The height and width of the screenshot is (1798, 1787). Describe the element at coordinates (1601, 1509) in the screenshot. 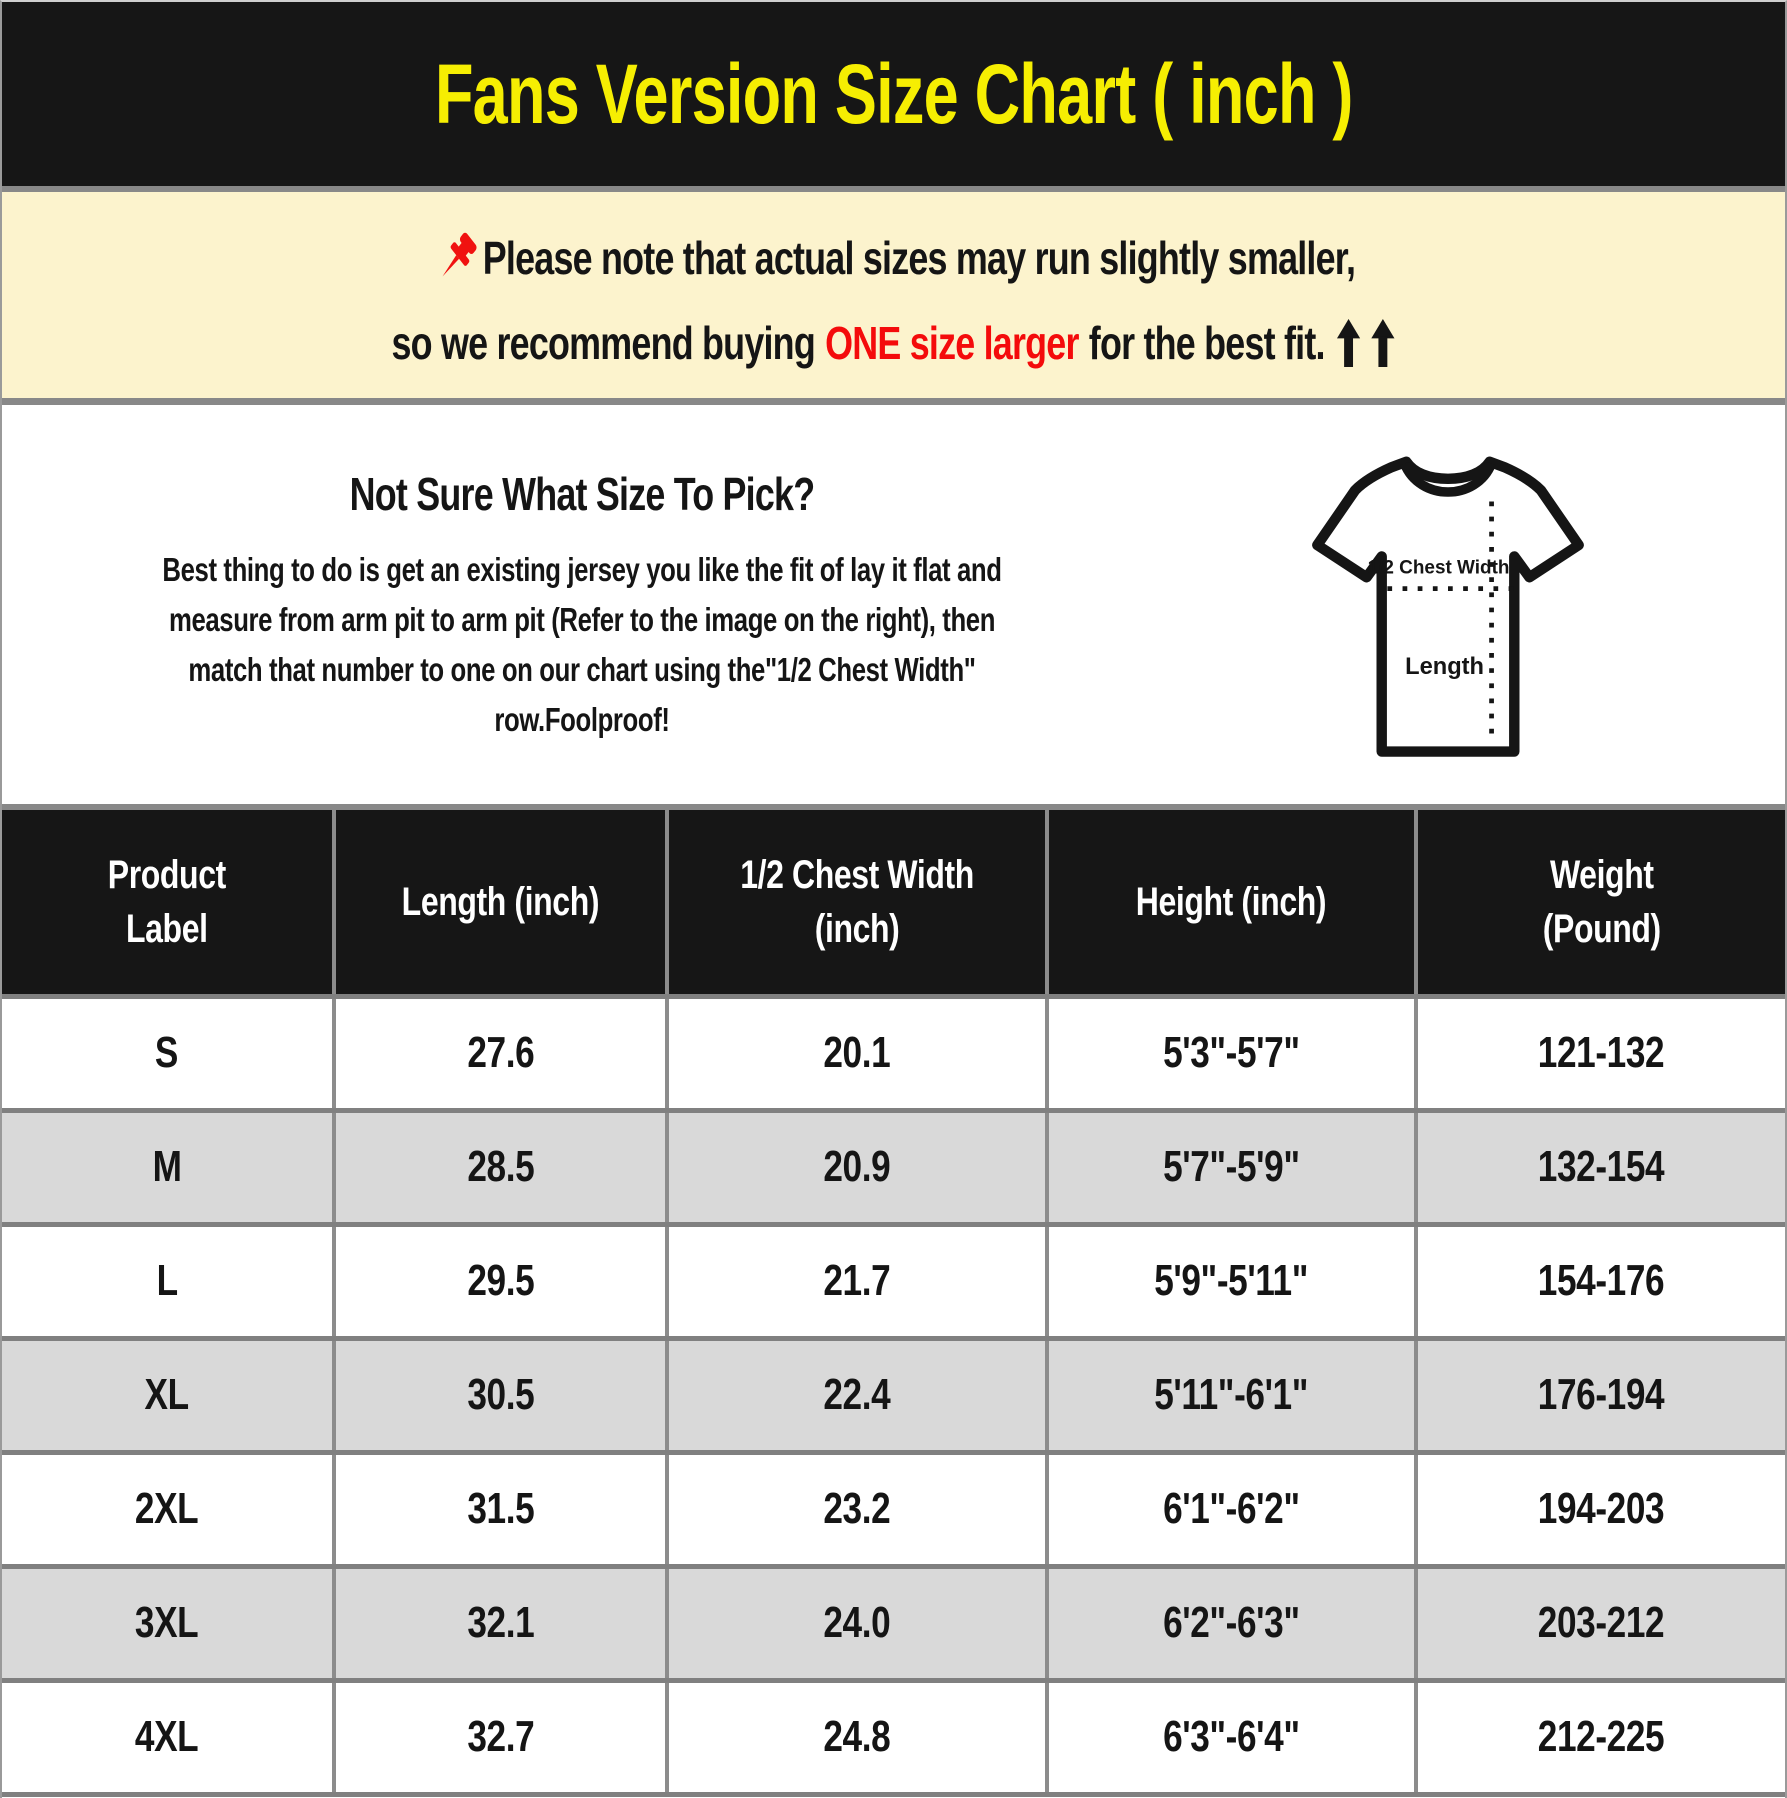

I see `cell-text: 194-203` at that location.